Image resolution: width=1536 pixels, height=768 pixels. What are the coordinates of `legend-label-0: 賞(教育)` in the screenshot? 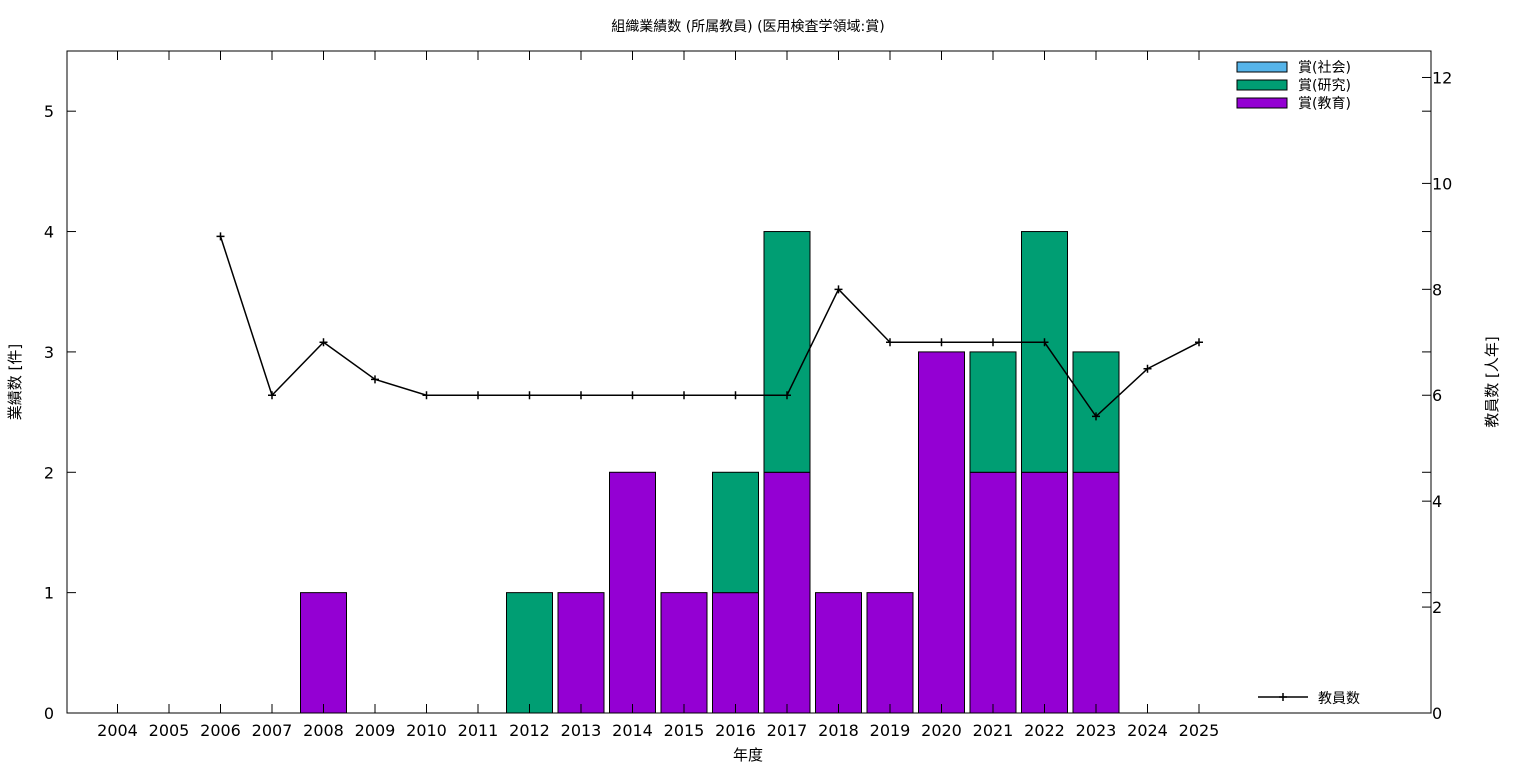 It's located at (1324, 104).